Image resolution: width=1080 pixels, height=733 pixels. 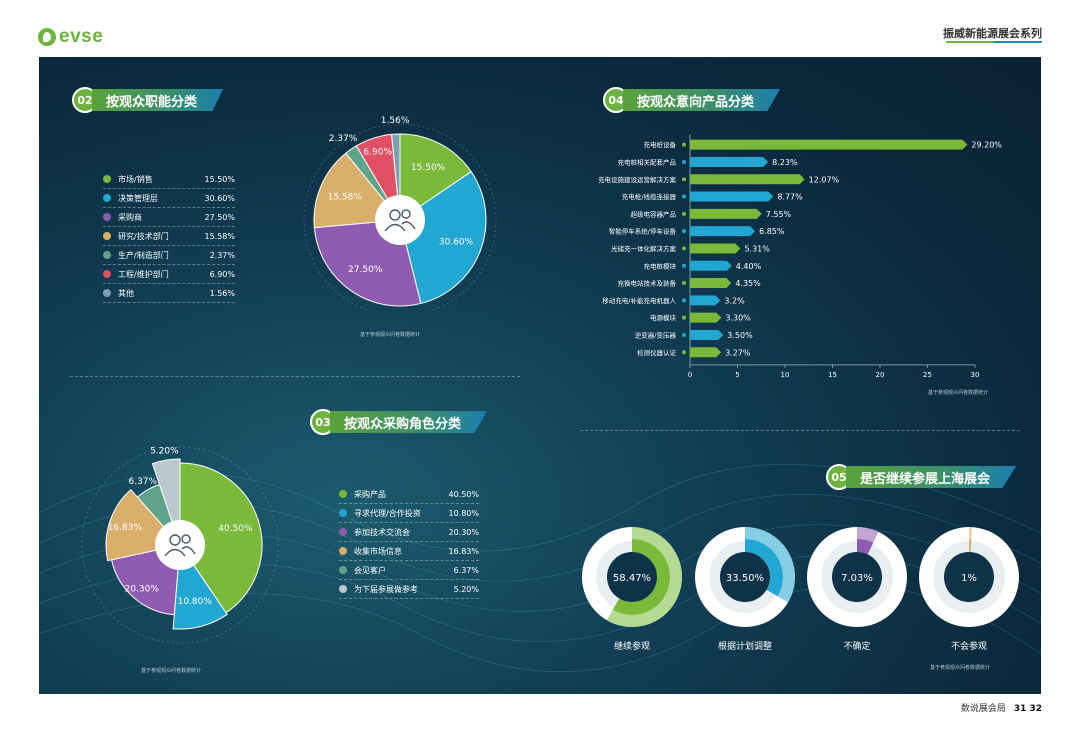 I want to click on donut-value: 33.50%, so click(x=745, y=578).